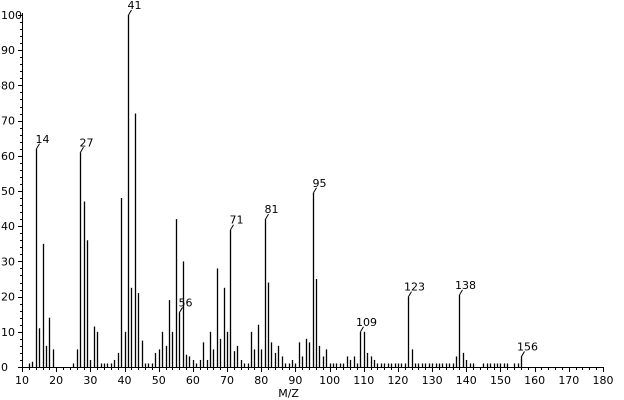 The image size is (624, 400). What do you see at coordinates (329, 380) in the screenshot?
I see `x-tick-label: 100` at bounding box center [329, 380].